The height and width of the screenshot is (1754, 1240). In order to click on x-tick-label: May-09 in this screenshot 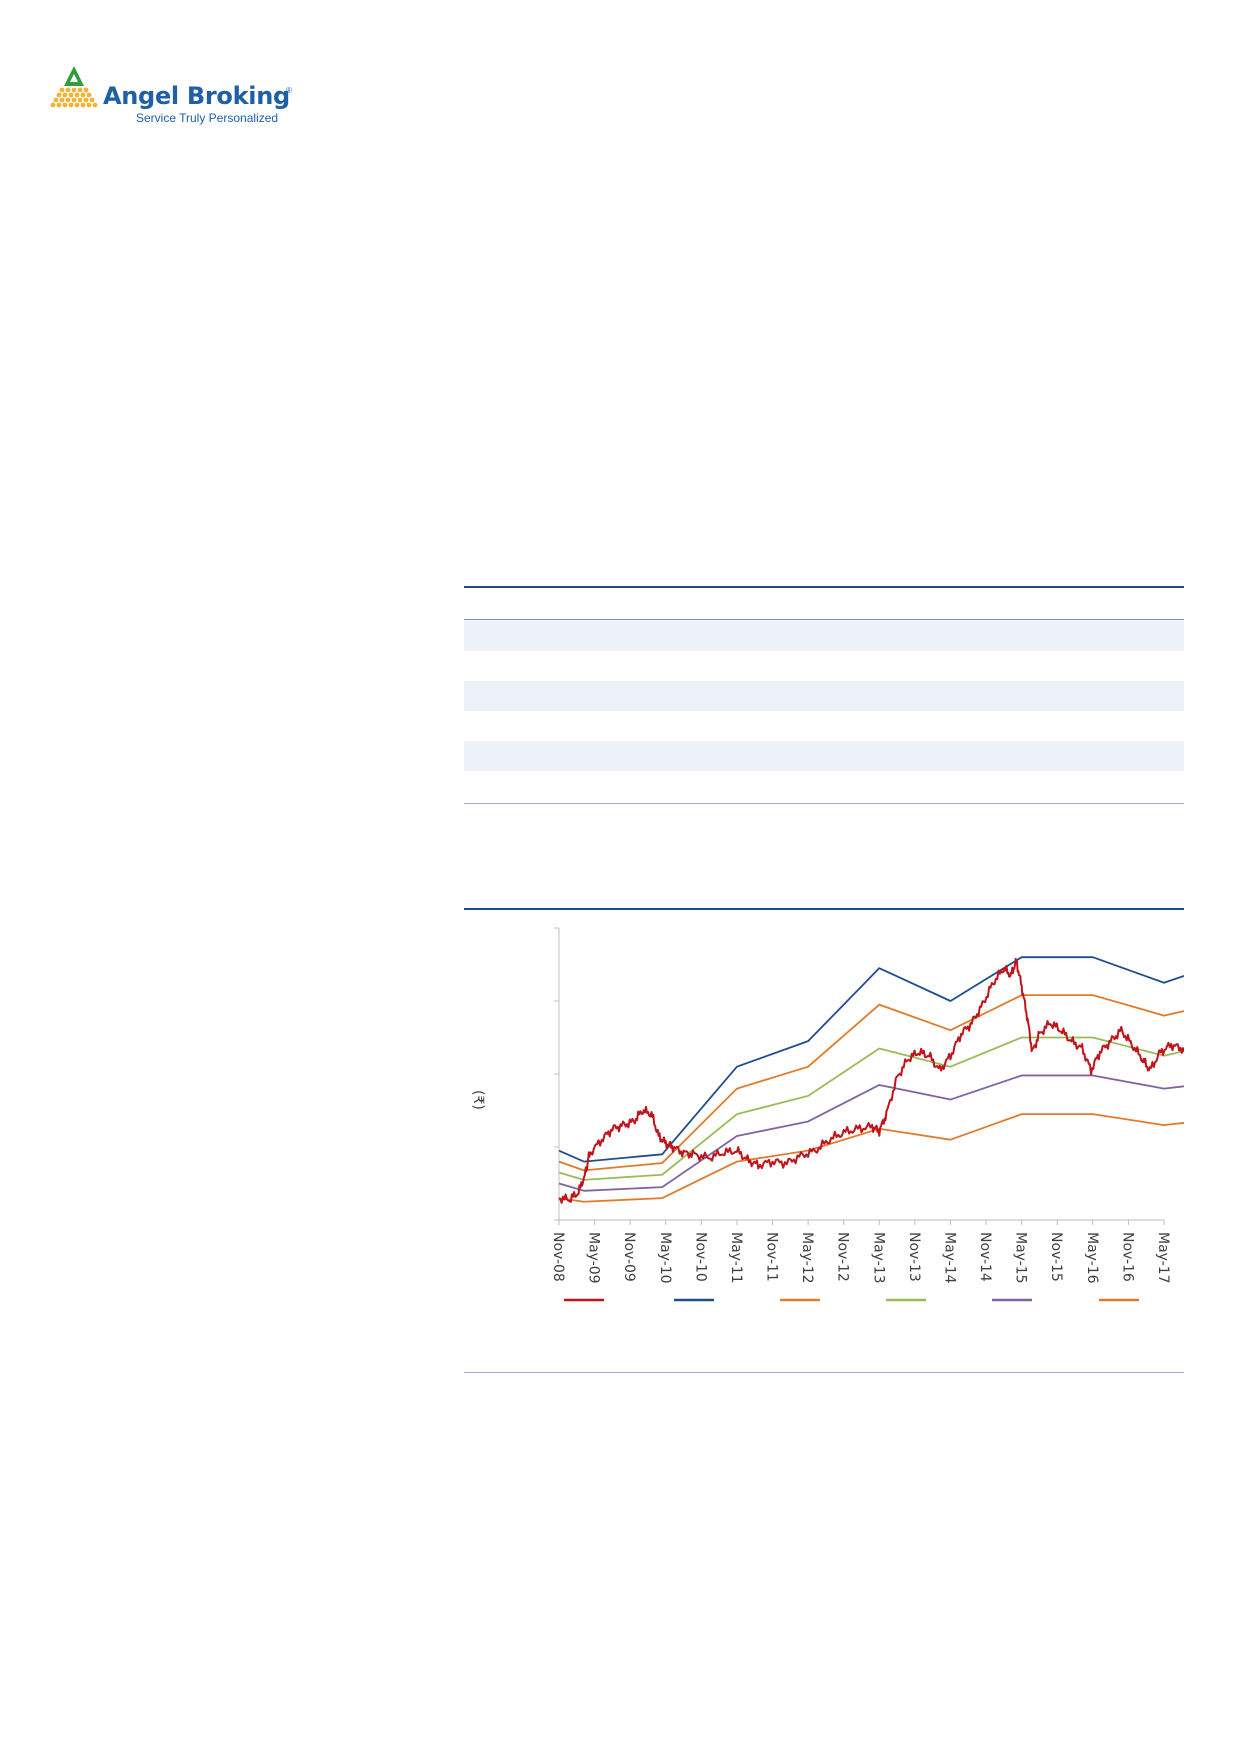, I will do `click(594, 1258)`.